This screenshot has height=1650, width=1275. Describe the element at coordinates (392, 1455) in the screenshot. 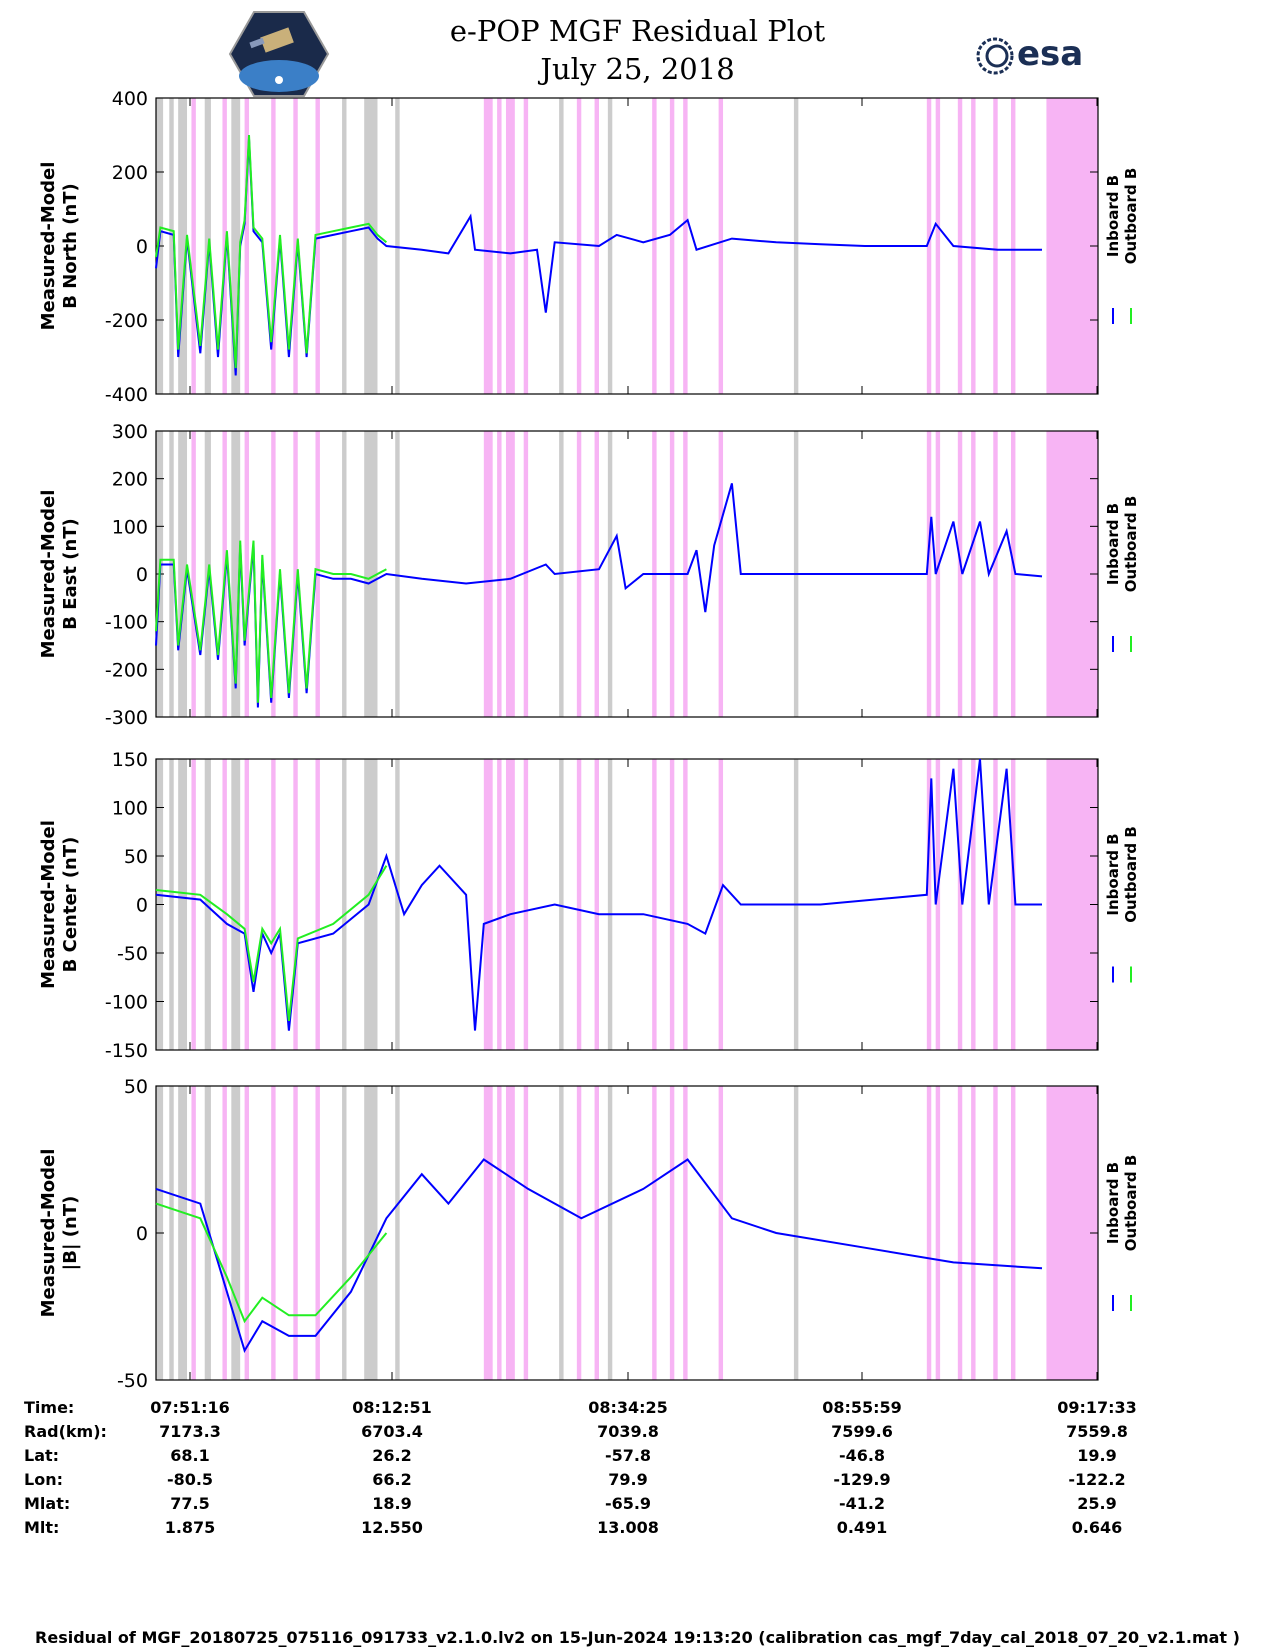

I see `table-cell-lat: 26.2` at that location.